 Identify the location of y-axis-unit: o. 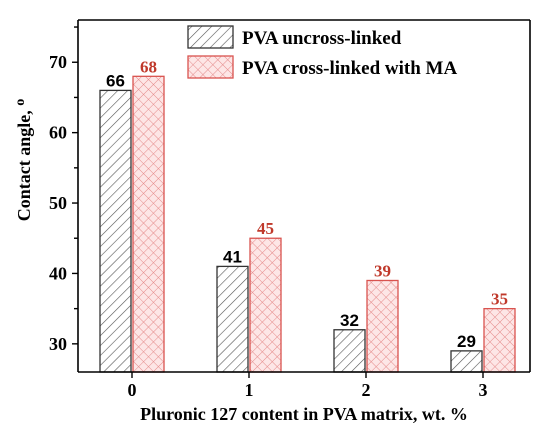
(20, 102).